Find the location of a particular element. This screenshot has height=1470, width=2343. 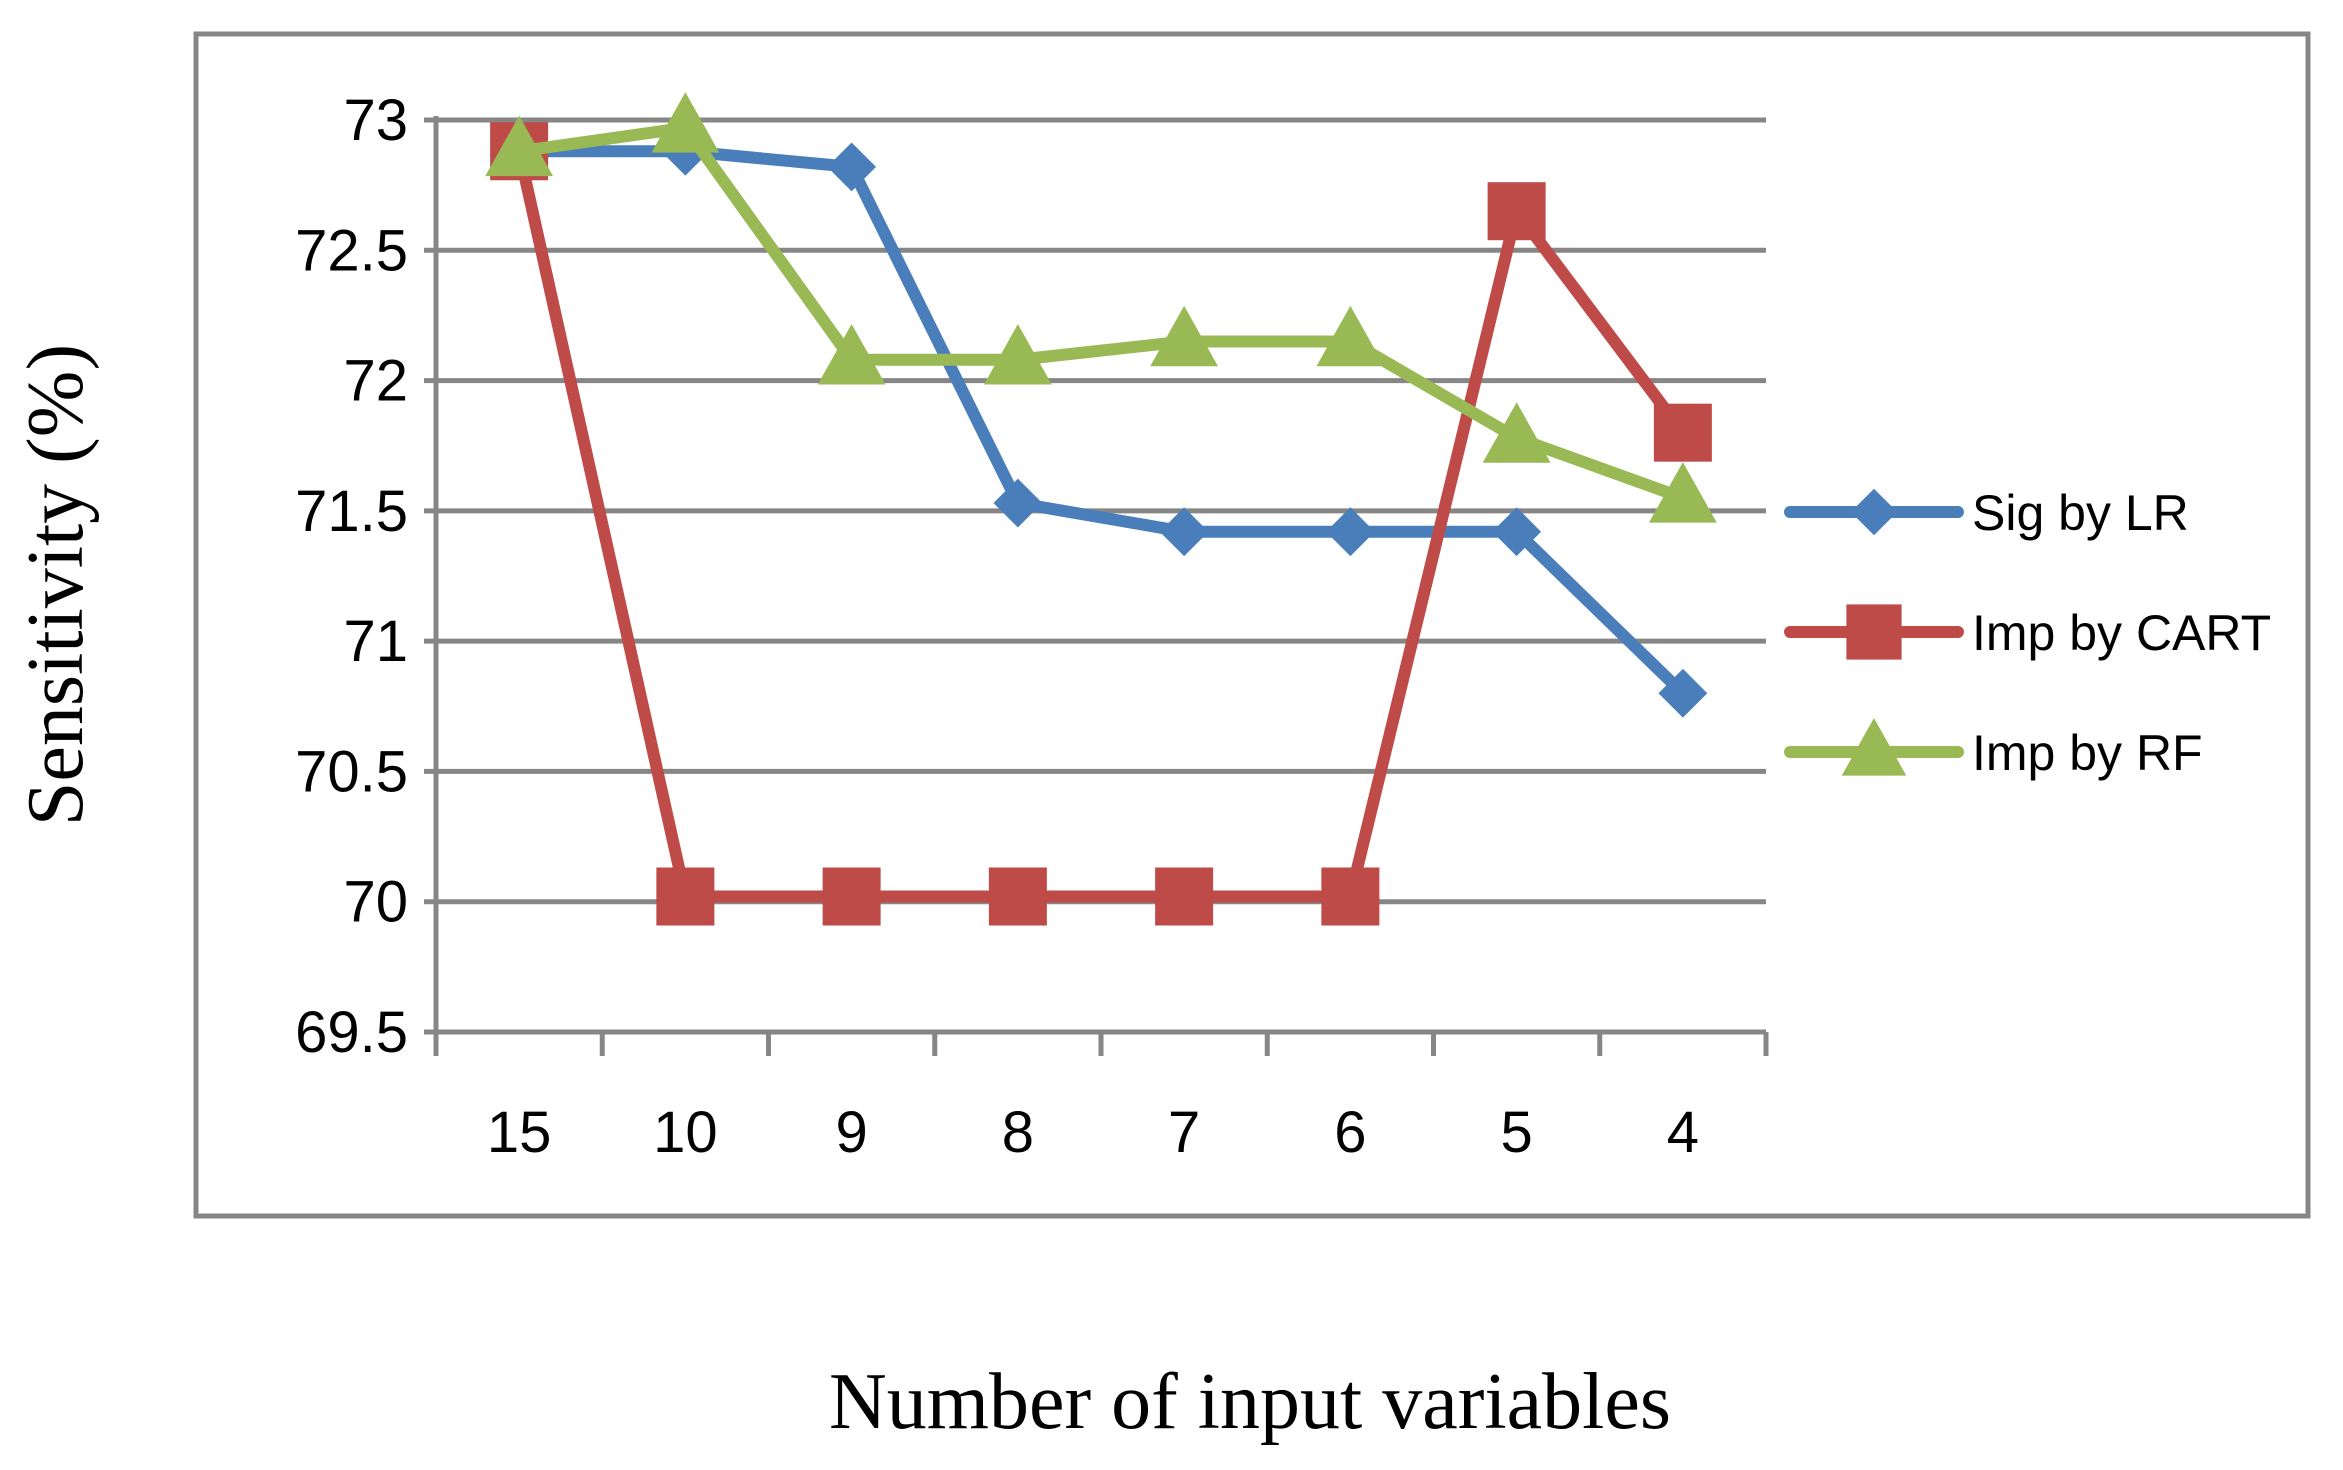

y-tick-label: 72.5 is located at coordinates (351, 250).